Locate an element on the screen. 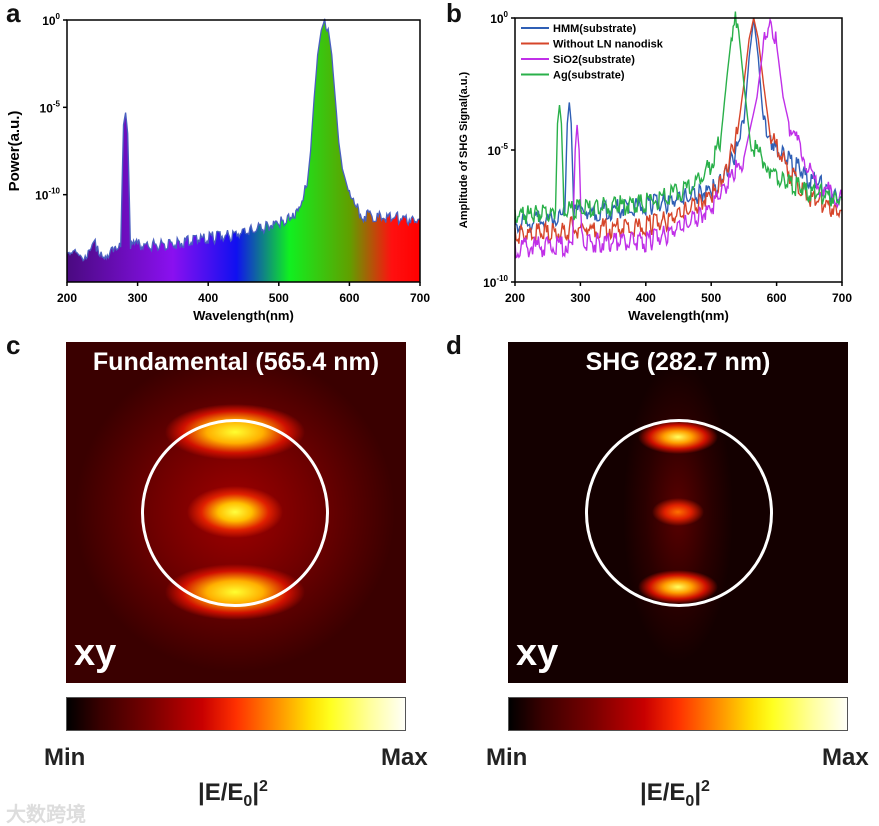 Image resolution: width=879 pixels, height=826 pixels. legend-label: SiO2(substrate) is located at coordinates (594, 60).